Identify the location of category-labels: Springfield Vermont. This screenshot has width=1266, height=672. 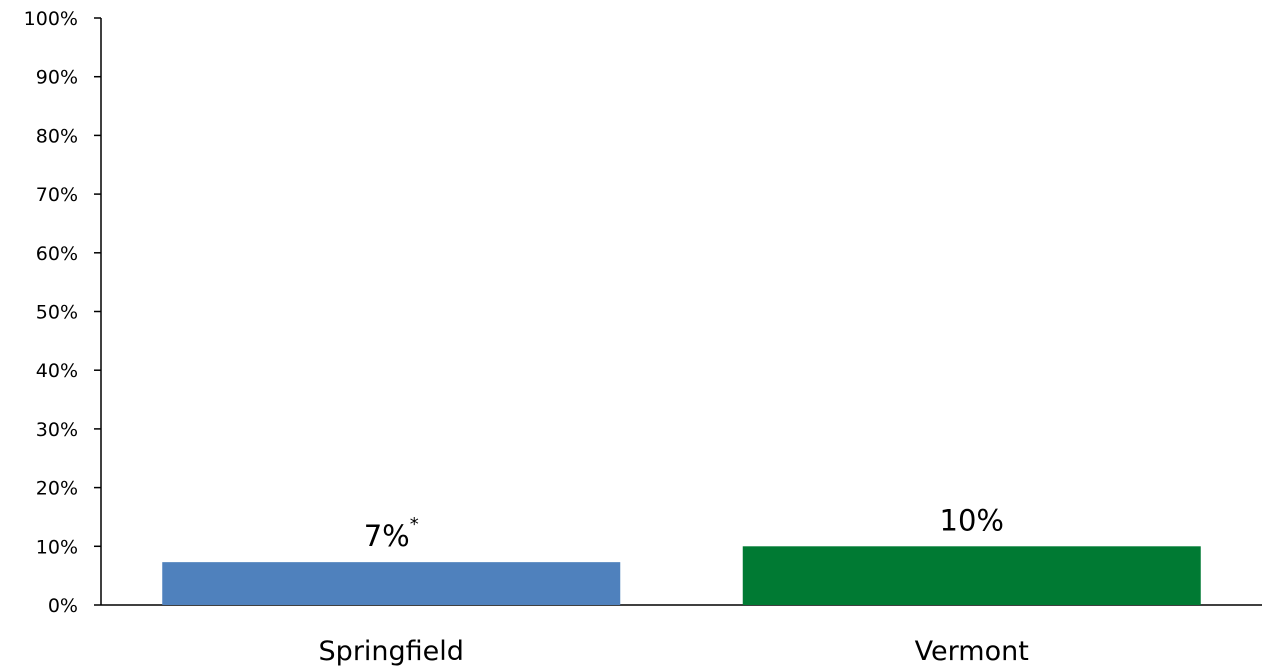
(674, 651).